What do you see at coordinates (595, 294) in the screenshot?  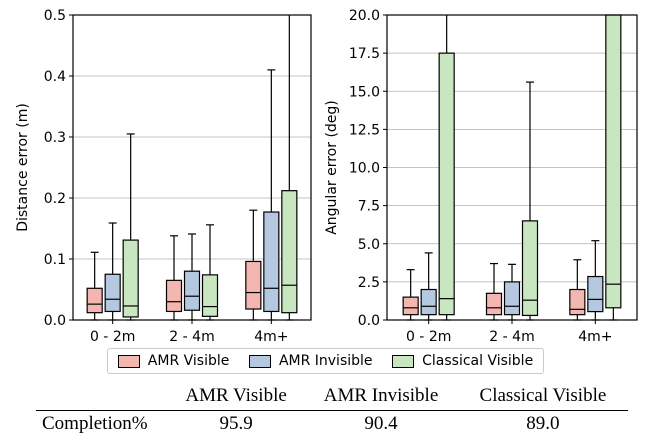 I see `angular-amr-invisible-2-box` at bounding box center [595, 294].